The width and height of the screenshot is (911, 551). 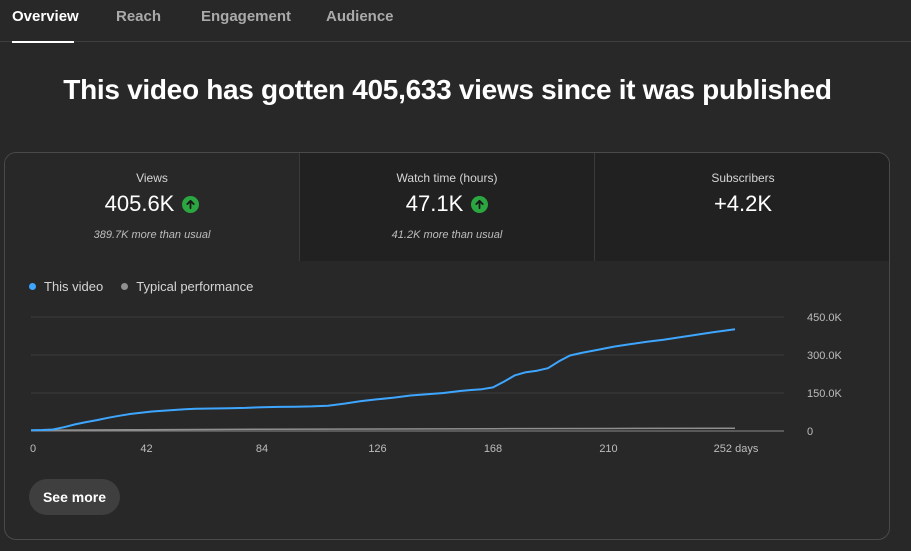 What do you see at coordinates (139, 203) in the screenshot?
I see `metric-value: 405.6K` at bounding box center [139, 203].